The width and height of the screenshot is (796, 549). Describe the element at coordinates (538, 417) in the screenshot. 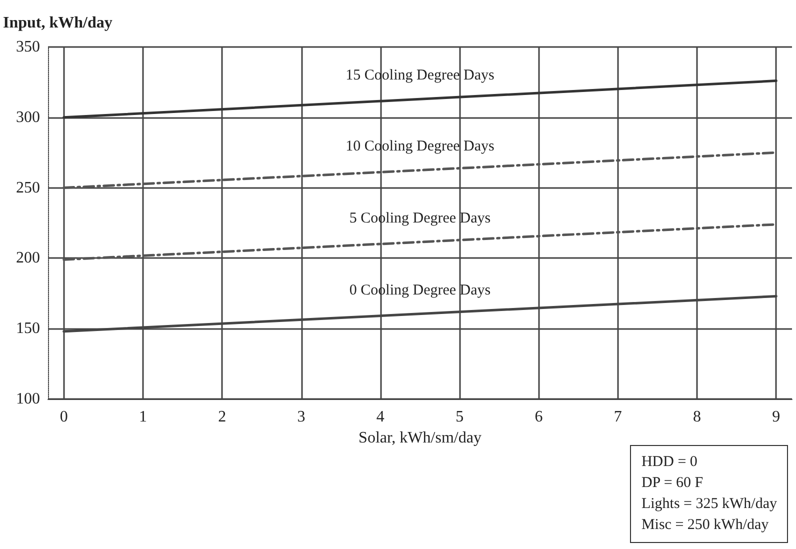

I see `x-tick-label: 6` at that location.